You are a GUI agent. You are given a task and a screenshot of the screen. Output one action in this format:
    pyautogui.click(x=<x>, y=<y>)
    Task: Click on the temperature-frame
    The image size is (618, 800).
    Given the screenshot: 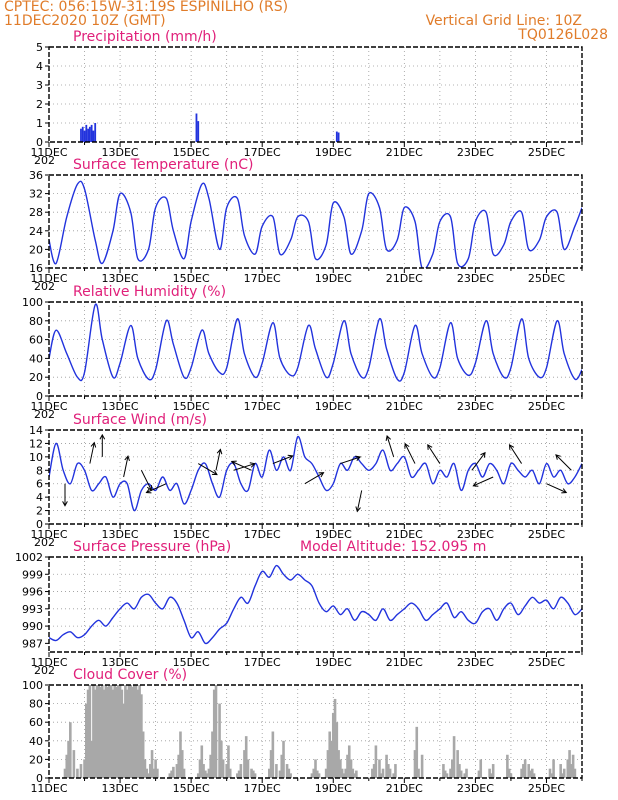 What is the action you would take?
    pyautogui.click(x=315, y=221)
    